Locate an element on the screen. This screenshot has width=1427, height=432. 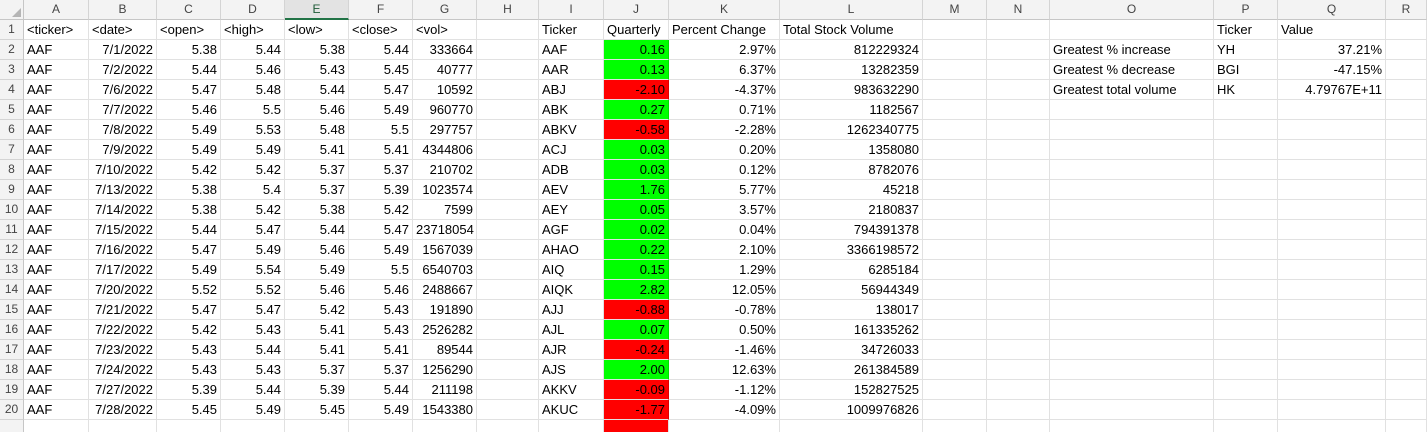
cell-k11: 0.04% is located at coordinates (724, 230).